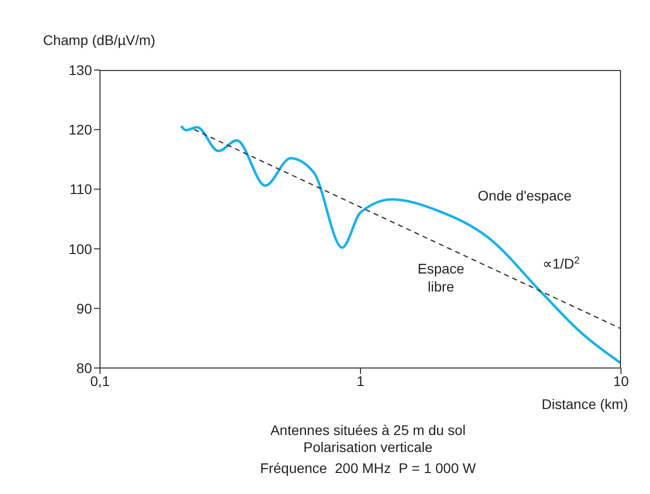 Image resolution: width=650 pixels, height=494 pixels. I want to click on y-tick-label: 90, so click(84, 308).